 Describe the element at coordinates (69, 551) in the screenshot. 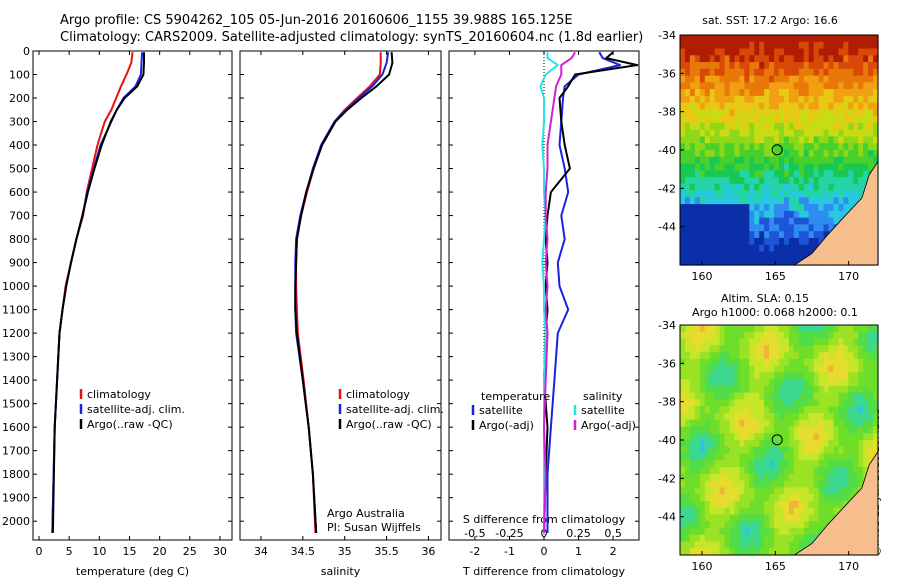

I see `x-tick-label: 5` at that location.